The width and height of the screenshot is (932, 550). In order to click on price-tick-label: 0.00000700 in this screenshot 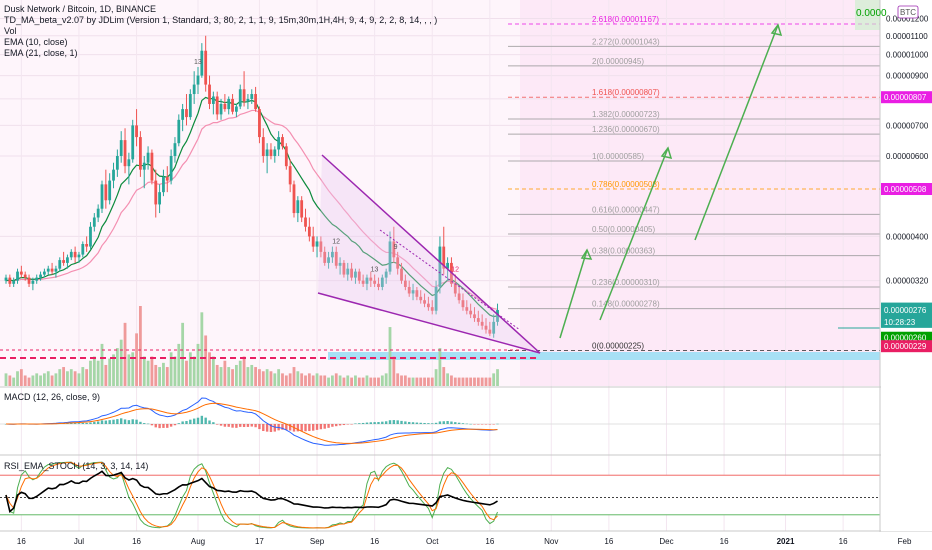, I will do `click(907, 125)`.